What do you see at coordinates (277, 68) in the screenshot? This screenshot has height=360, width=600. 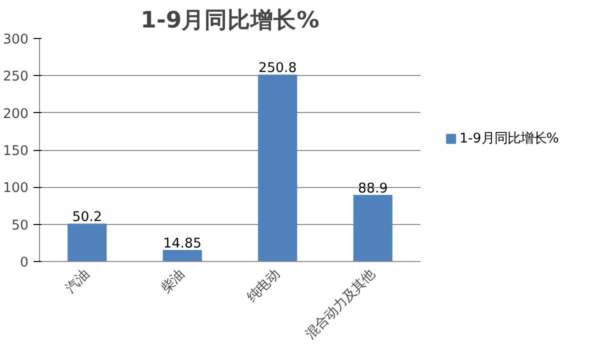 I see `data-label: 250.8` at bounding box center [277, 68].